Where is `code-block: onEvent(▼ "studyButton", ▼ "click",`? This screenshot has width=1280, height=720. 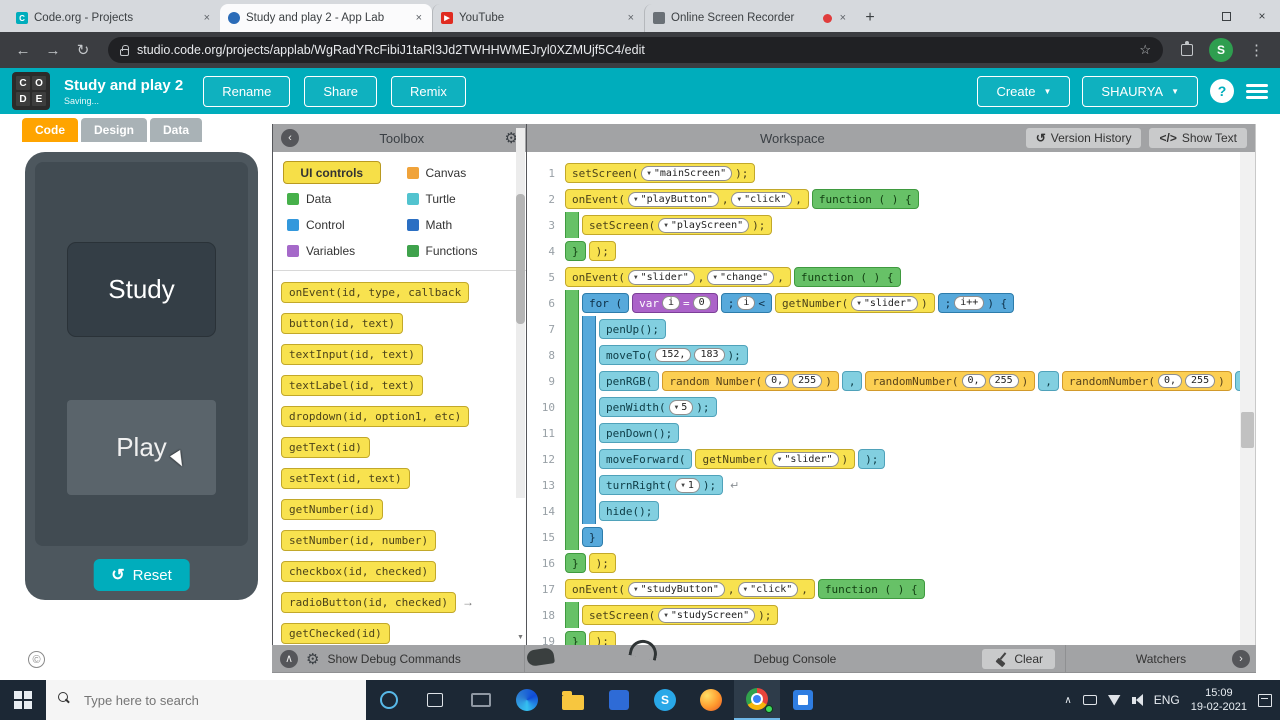
code-block: onEvent(▼ "studyButton", ▼ "click", is located at coordinates (690, 589).